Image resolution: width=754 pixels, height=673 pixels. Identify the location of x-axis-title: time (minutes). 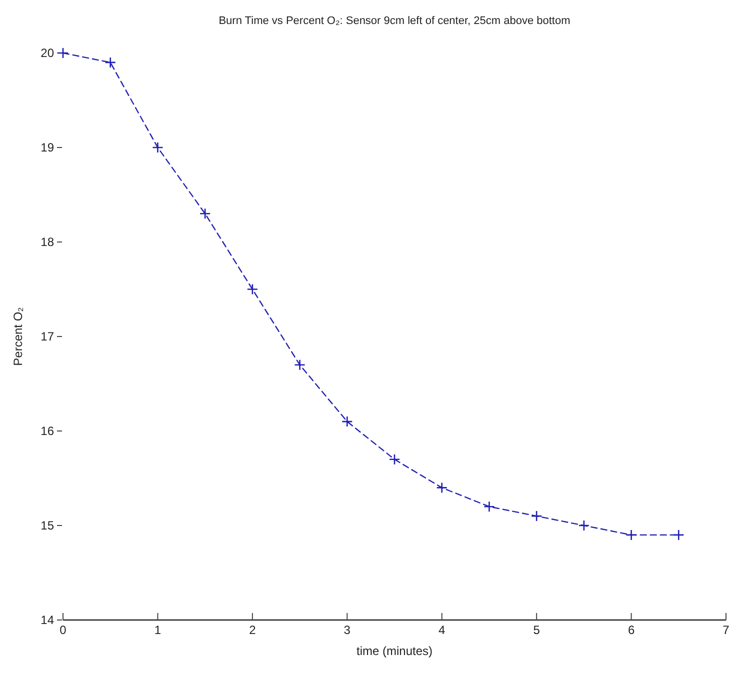
(394, 651).